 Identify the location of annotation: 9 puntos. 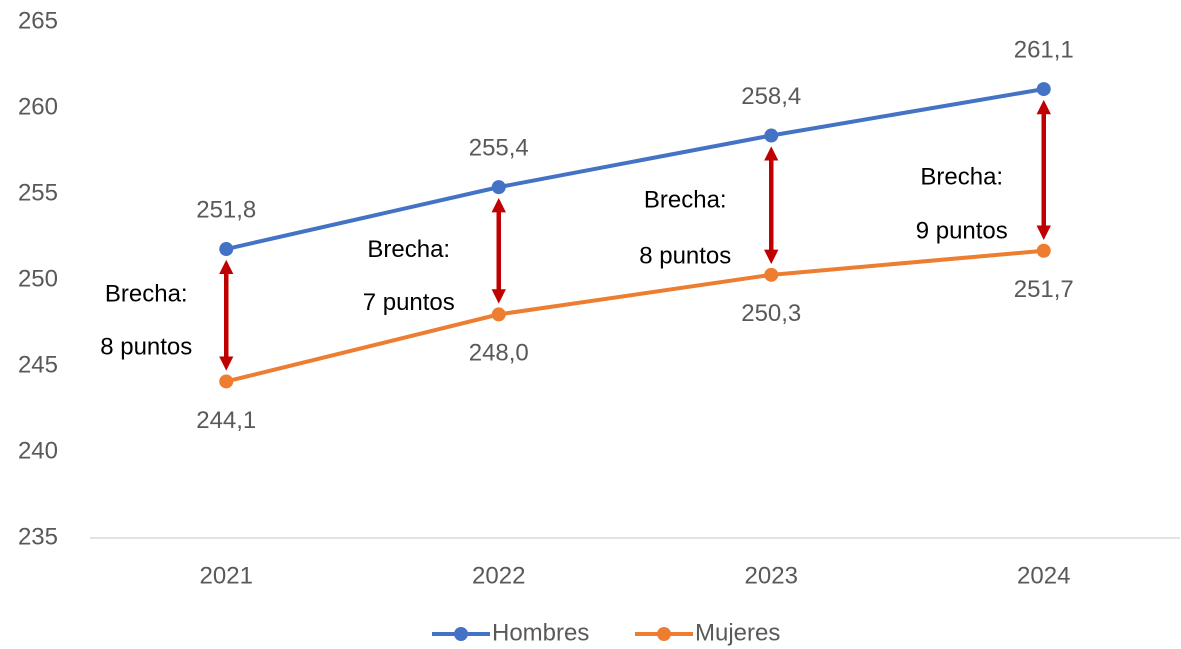
(962, 230).